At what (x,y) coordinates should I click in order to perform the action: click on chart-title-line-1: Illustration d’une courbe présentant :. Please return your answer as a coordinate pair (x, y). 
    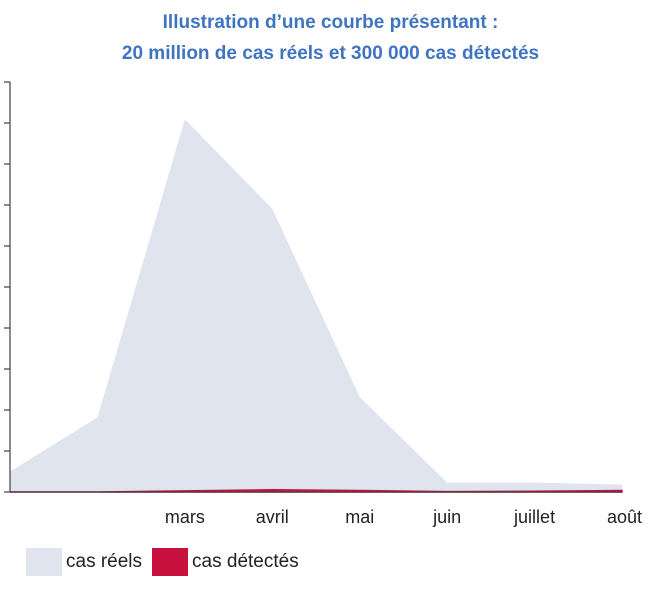
    Looking at the image, I should click on (330, 22).